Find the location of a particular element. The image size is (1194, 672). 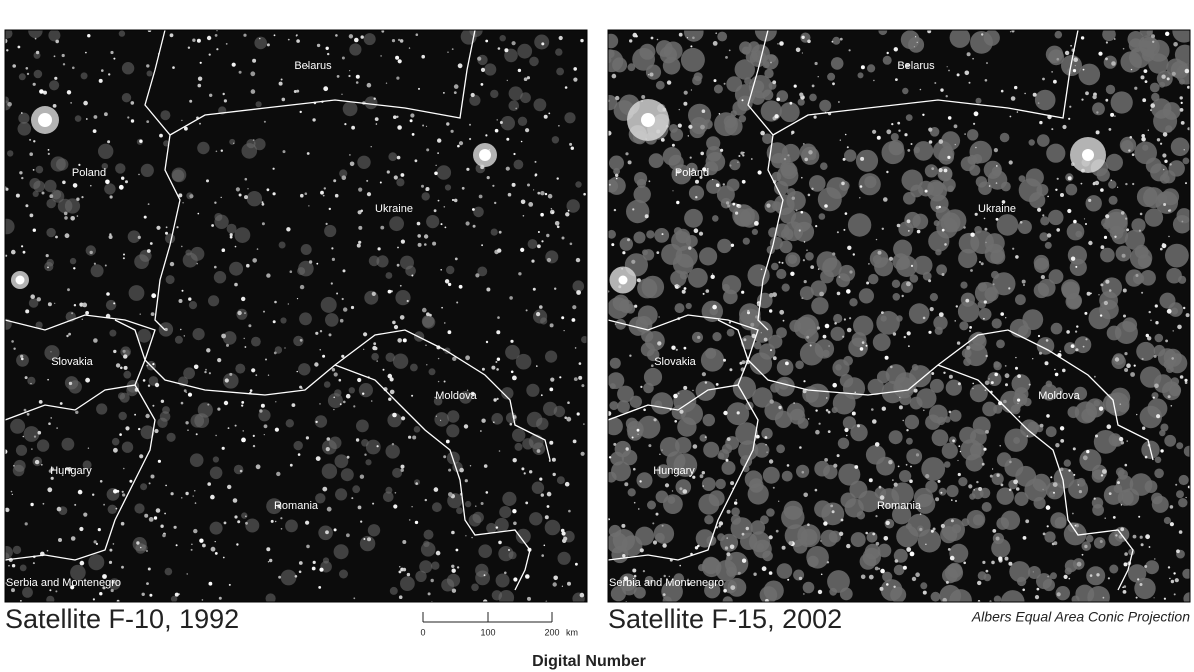

city-core is located at coordinates (648, 120).